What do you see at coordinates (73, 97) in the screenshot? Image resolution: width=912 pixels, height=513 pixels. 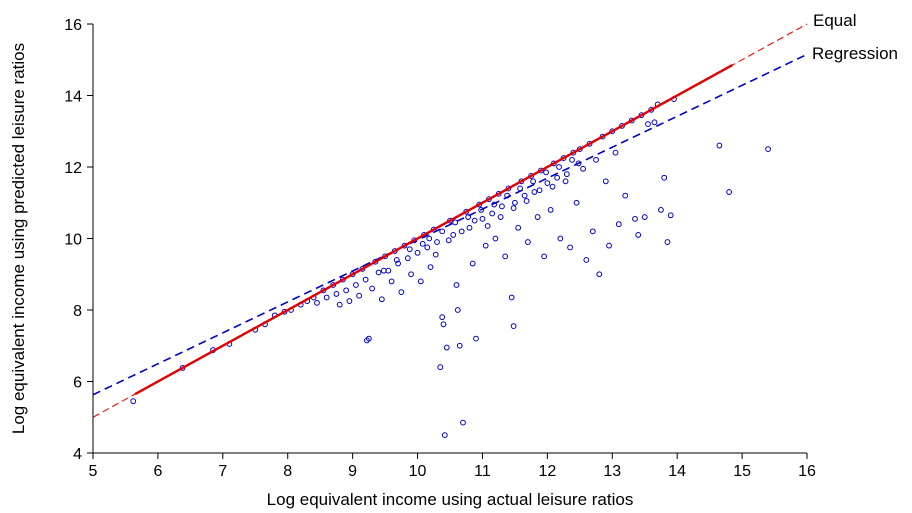 I see `y-tick-label: 14` at bounding box center [73, 97].